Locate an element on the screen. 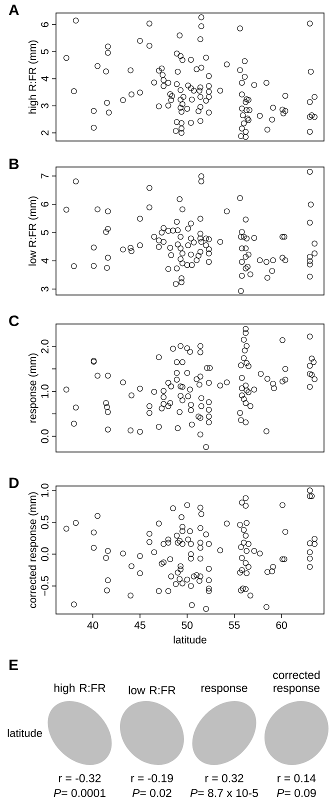 This screenshot has width=330, height=800. chart-title: B is located at coordinates (14, 163).